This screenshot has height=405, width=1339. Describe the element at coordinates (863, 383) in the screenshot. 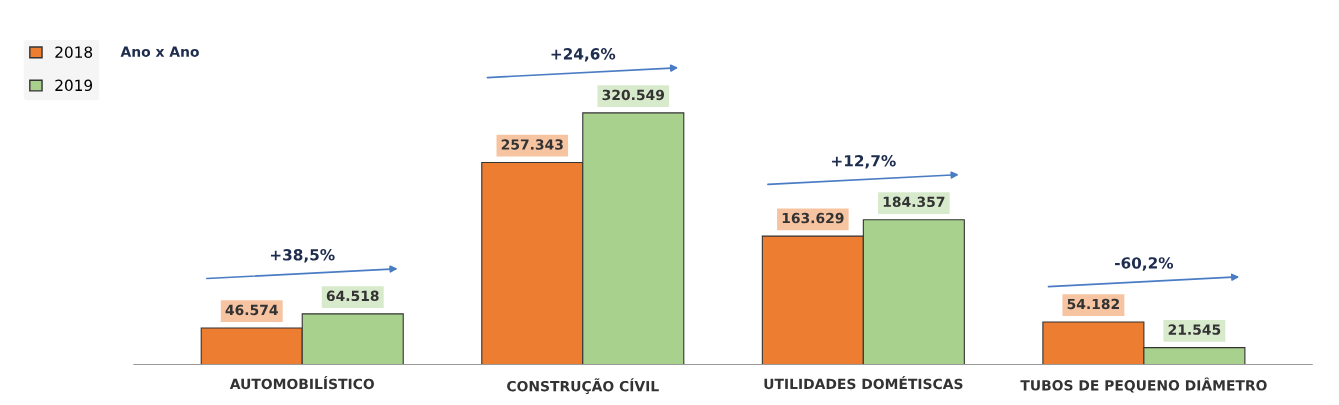

I see `x-tick-label: UTILIDADES DOMÉTISCAS` at that location.